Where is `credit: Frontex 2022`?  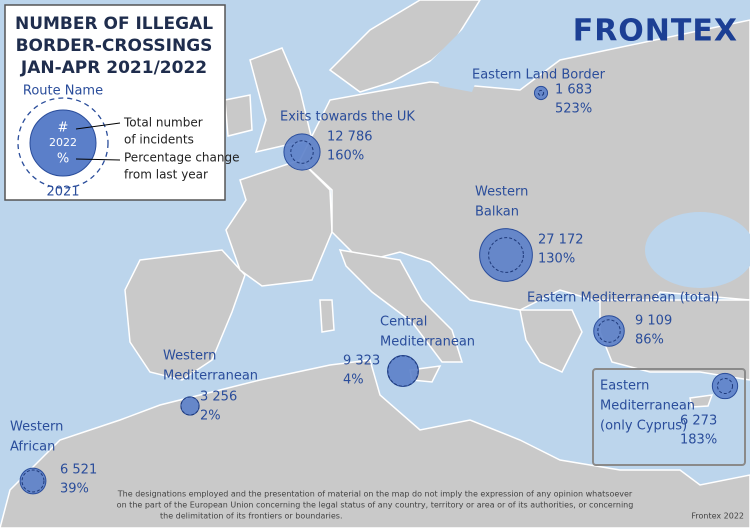
credit: Frontex 2022 is located at coordinates (717, 516).